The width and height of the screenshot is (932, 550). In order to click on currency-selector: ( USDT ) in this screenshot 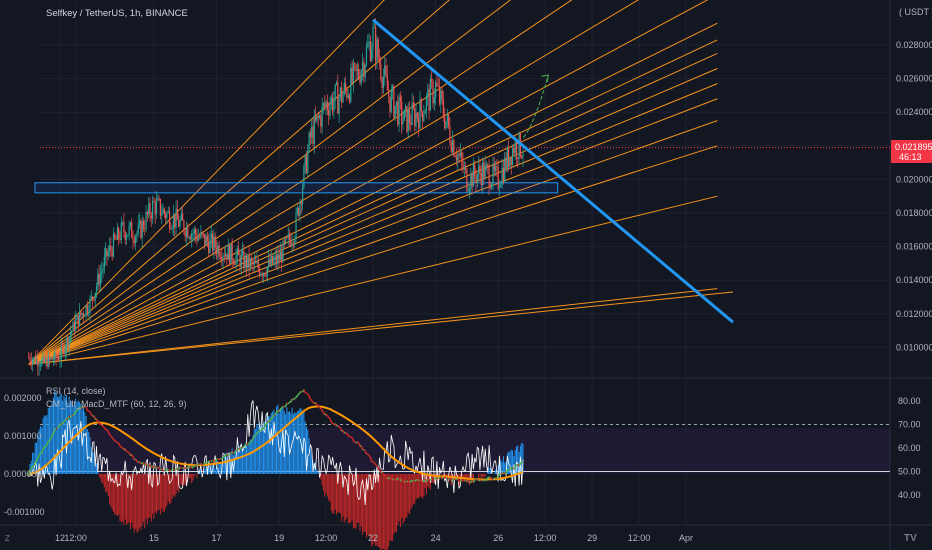, I will do `click(915, 12)`.